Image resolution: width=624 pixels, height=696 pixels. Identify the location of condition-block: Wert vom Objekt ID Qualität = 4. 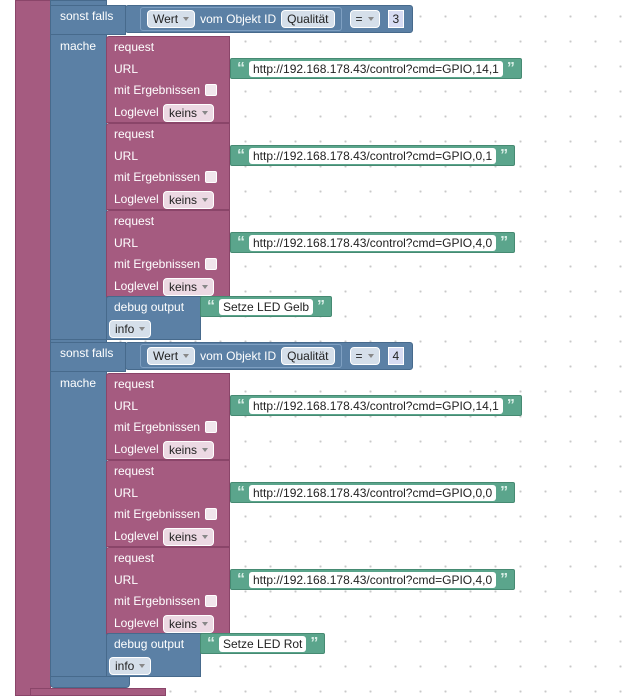
(269, 356).